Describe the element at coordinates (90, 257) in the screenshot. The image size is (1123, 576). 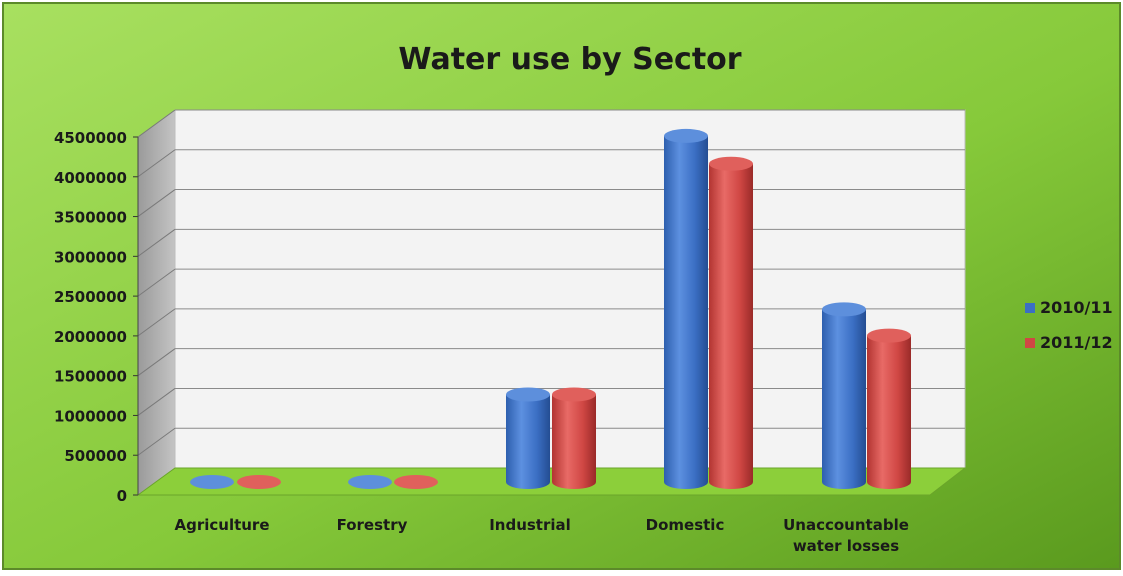
I see `y-tick-label: 3000000` at that location.